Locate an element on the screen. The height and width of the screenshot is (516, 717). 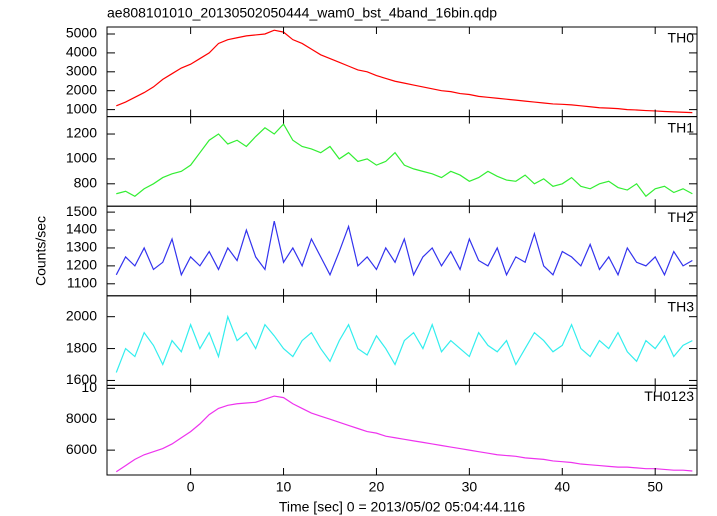
y-tick-label: 3000 is located at coordinates (81, 71).